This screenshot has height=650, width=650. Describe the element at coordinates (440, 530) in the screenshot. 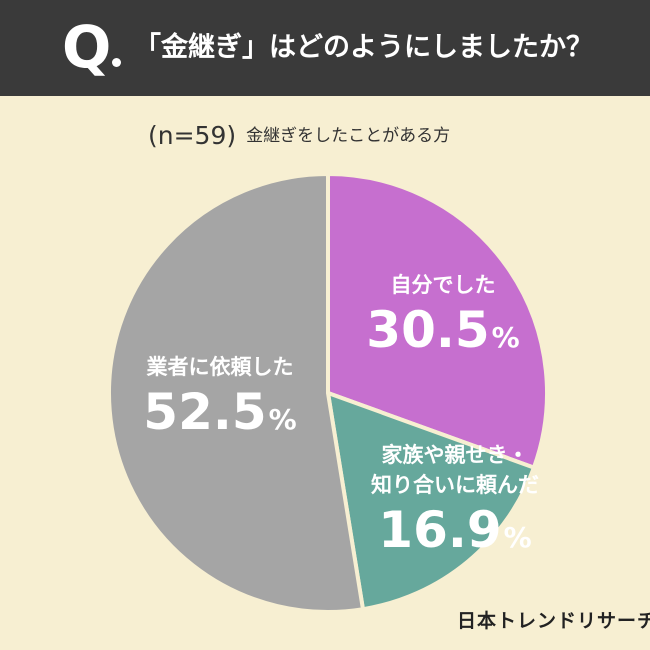

I see `slice-number-family: 16.9` at that location.